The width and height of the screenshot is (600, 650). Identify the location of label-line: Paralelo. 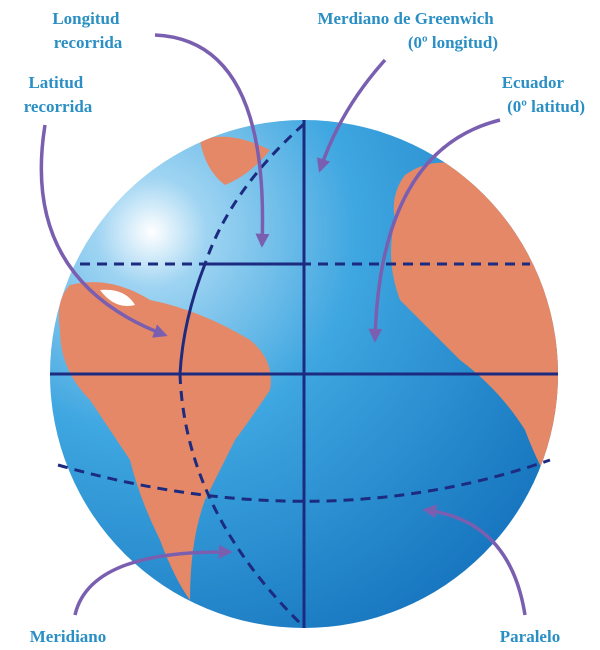
(530, 636).